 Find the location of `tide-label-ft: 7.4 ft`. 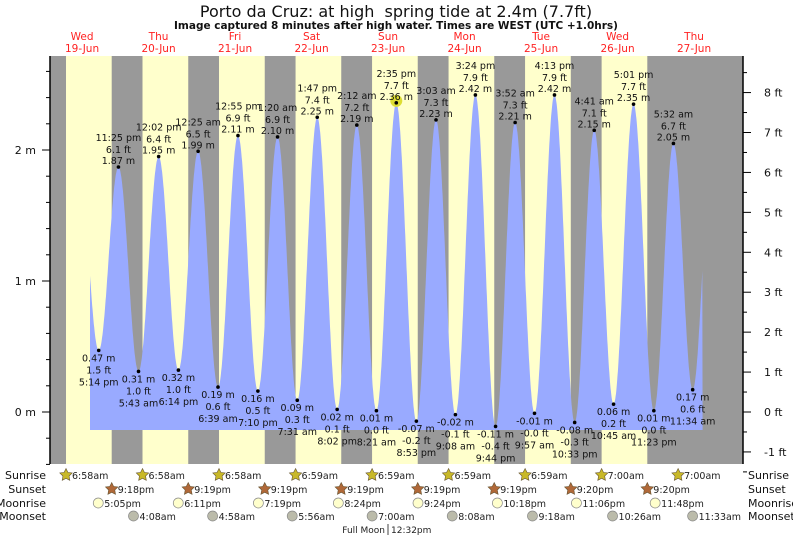

tide-label-ft: 7.4 ft is located at coordinates (317, 100).